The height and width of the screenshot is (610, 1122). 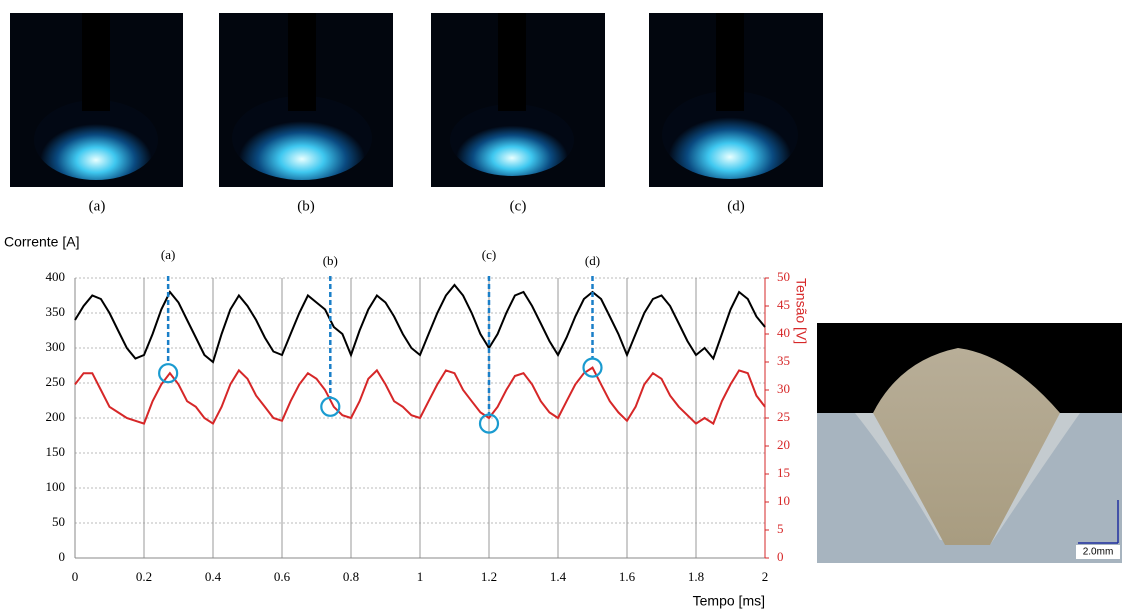 I want to click on y-tick-label: 0, so click(x=62, y=556).